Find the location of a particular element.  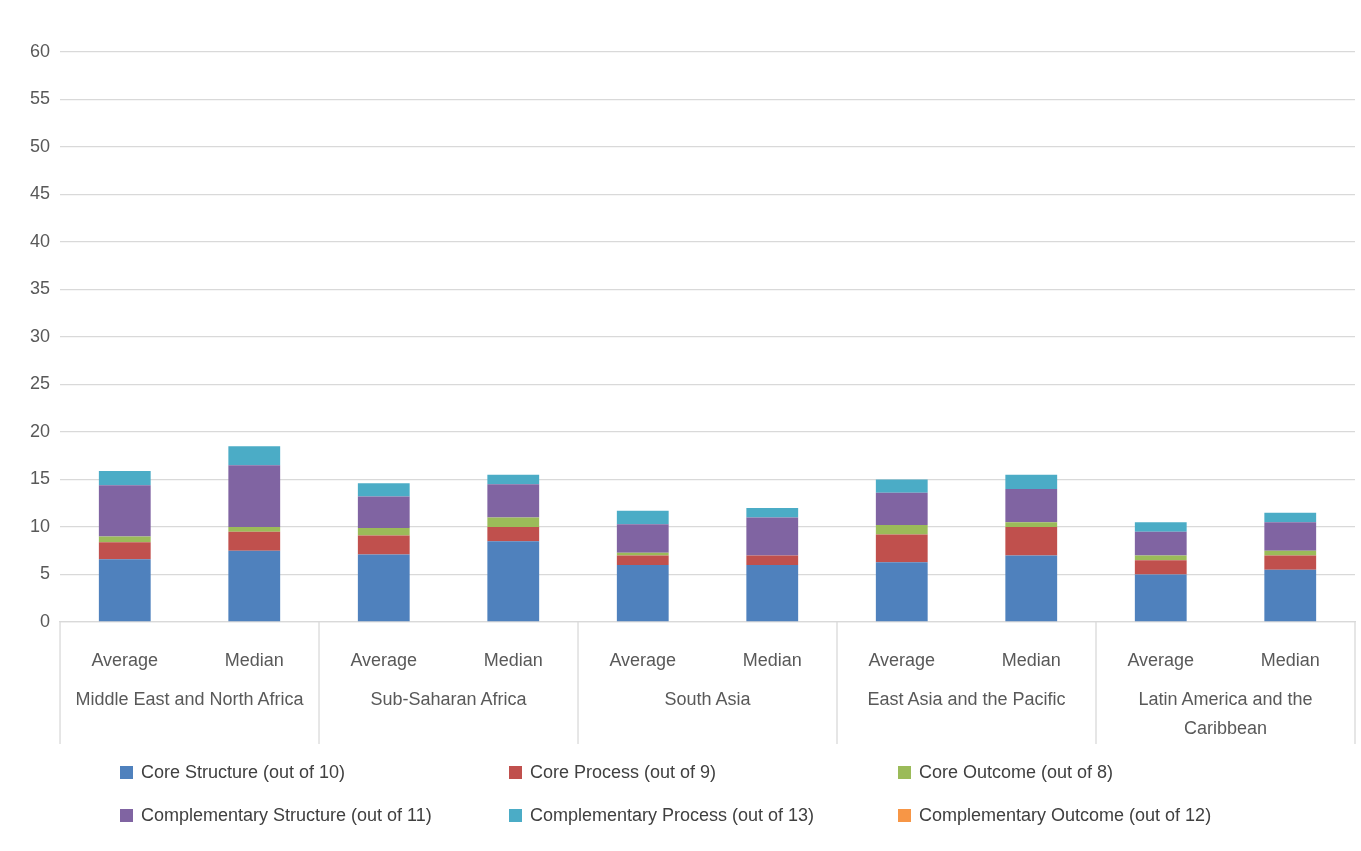

text: Latin America and the Caribbean is located at coordinates (1225, 713).